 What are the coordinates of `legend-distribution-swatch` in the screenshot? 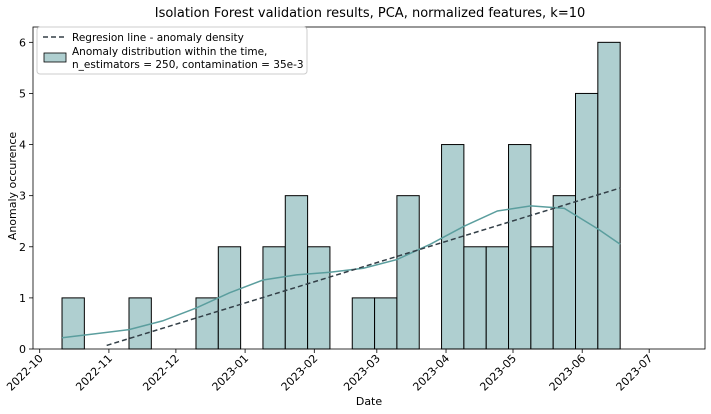 It's located at (55, 57).